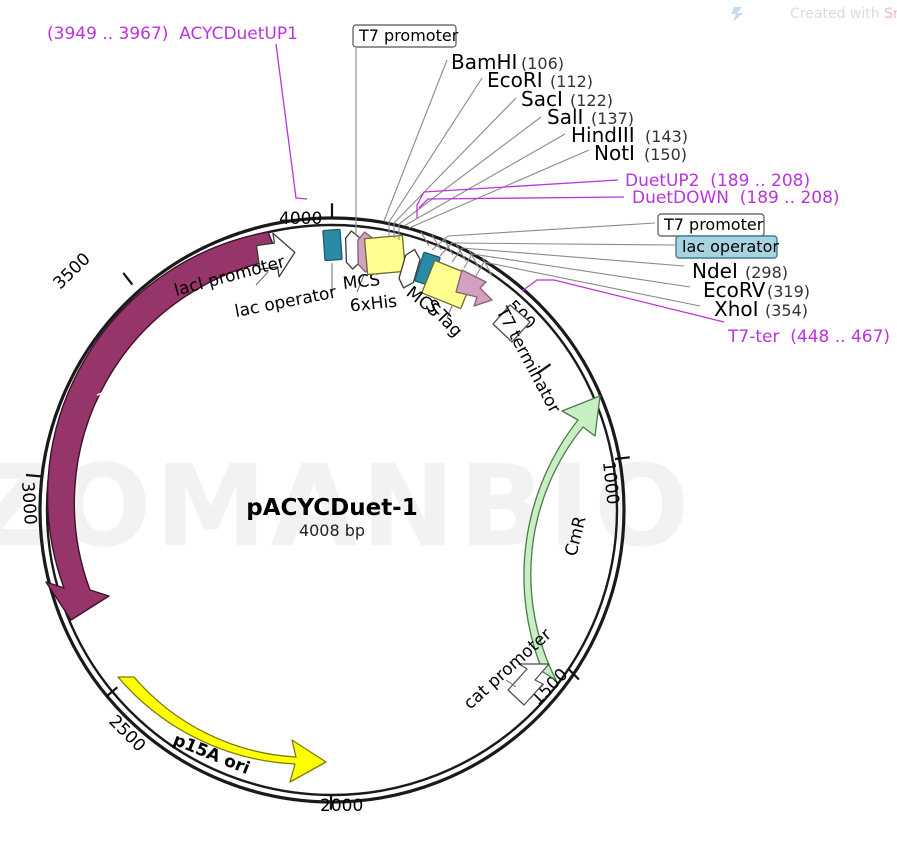 The width and height of the screenshot is (897, 852). I want to click on restriction-site-SalI-pos: (137), so click(612, 118).